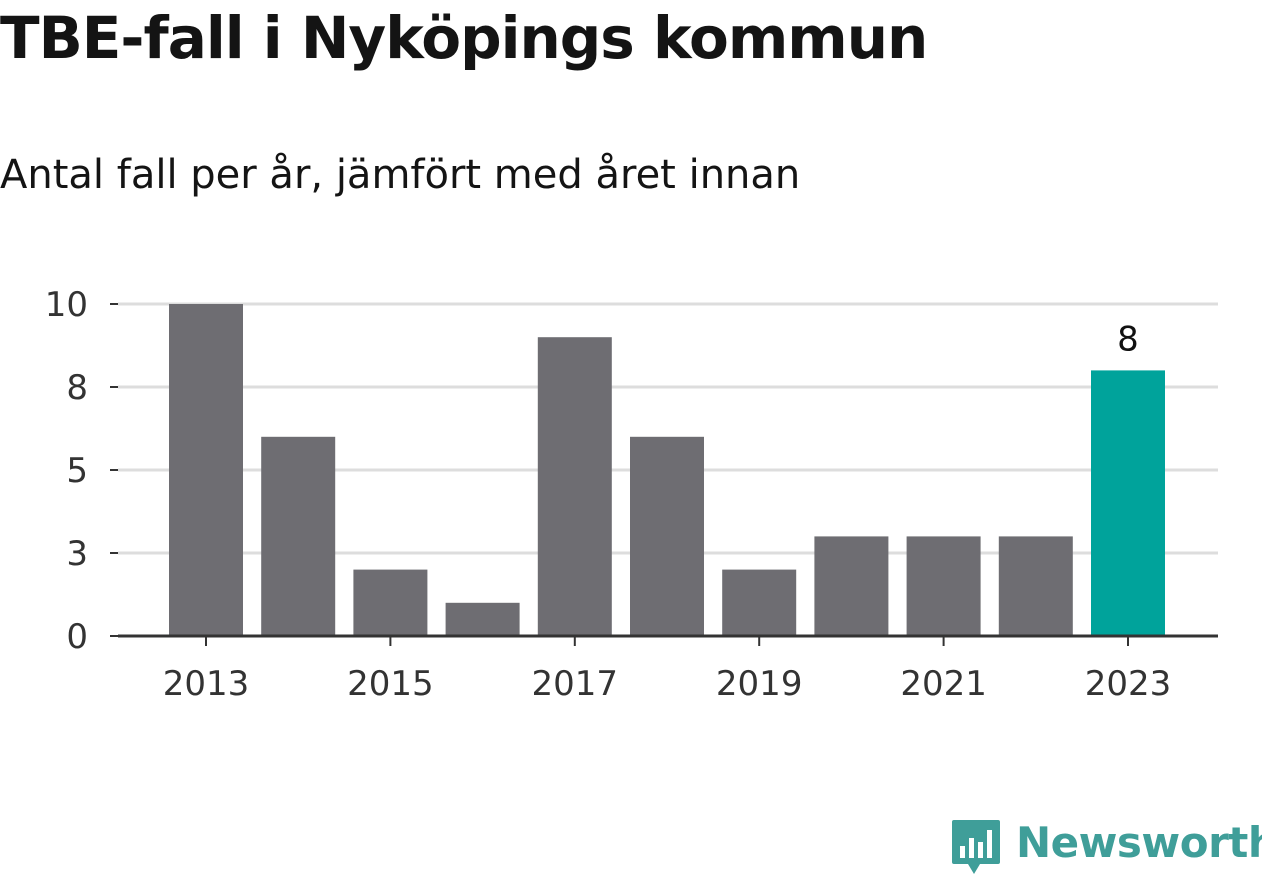 The height and width of the screenshot is (879, 1262). I want to click on y-tick-label: 0, so click(77, 637).